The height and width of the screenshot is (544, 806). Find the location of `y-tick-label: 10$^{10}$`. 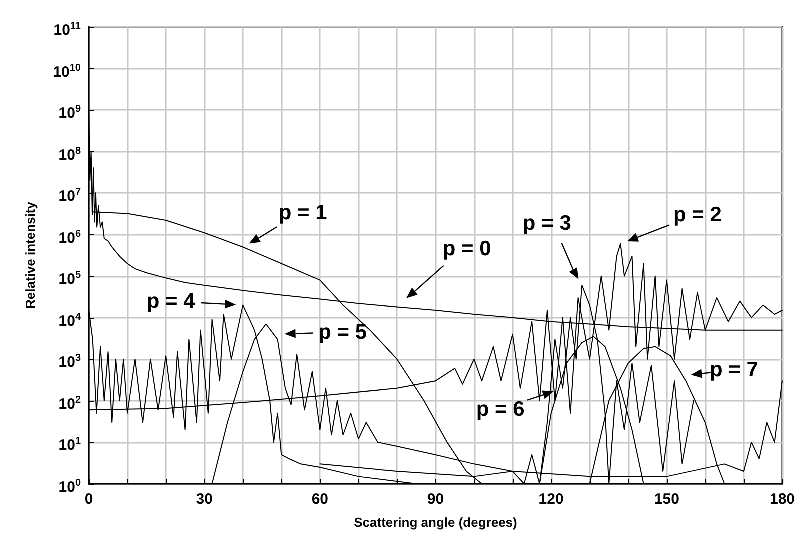

y-tick-label: 10$^{10}$ is located at coordinates (67, 72).